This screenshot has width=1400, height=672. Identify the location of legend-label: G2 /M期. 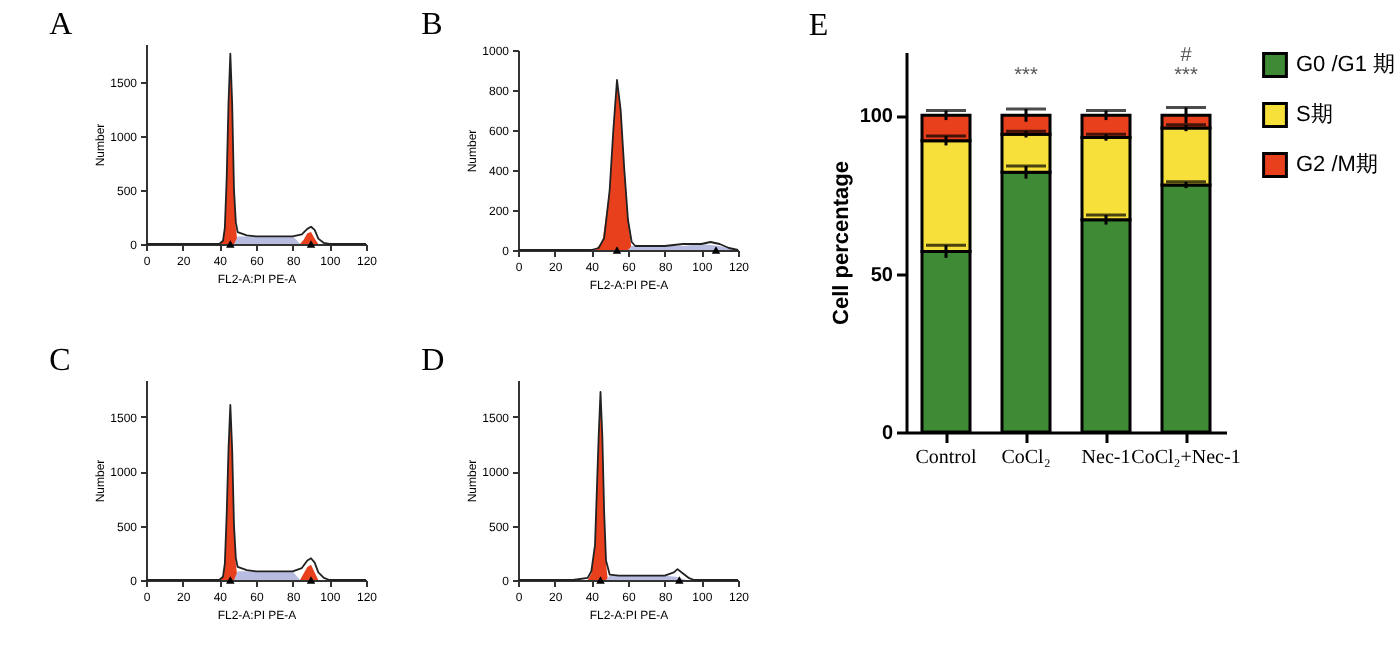
(1337, 165).